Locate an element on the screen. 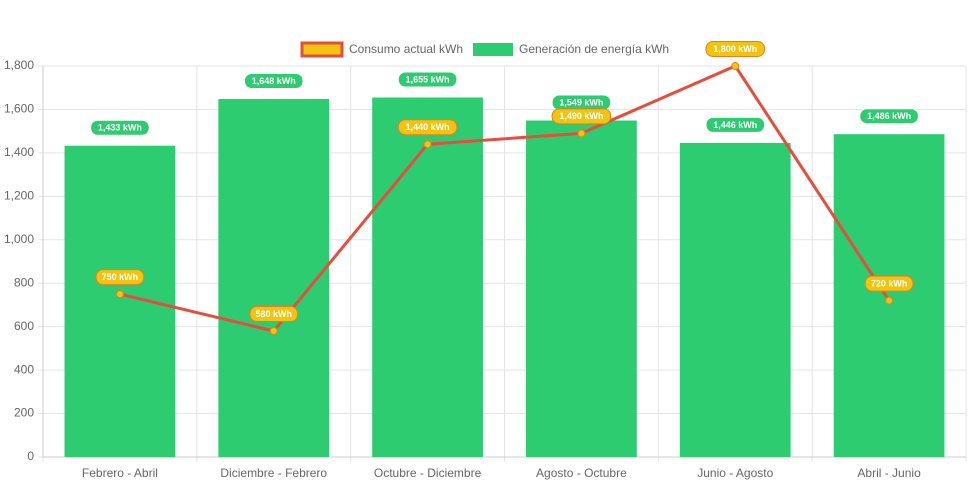 This screenshot has width=971, height=485. data-label-generacion: 1,446 kWh is located at coordinates (735, 124).